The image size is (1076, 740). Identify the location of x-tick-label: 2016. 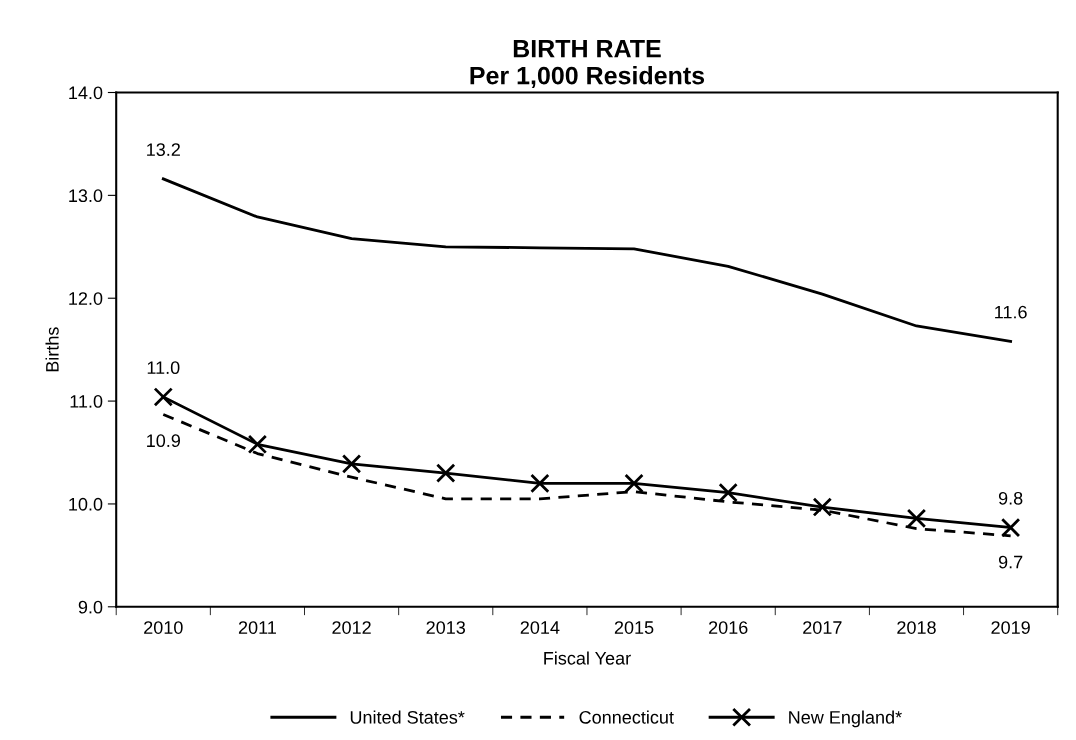
(728, 627).